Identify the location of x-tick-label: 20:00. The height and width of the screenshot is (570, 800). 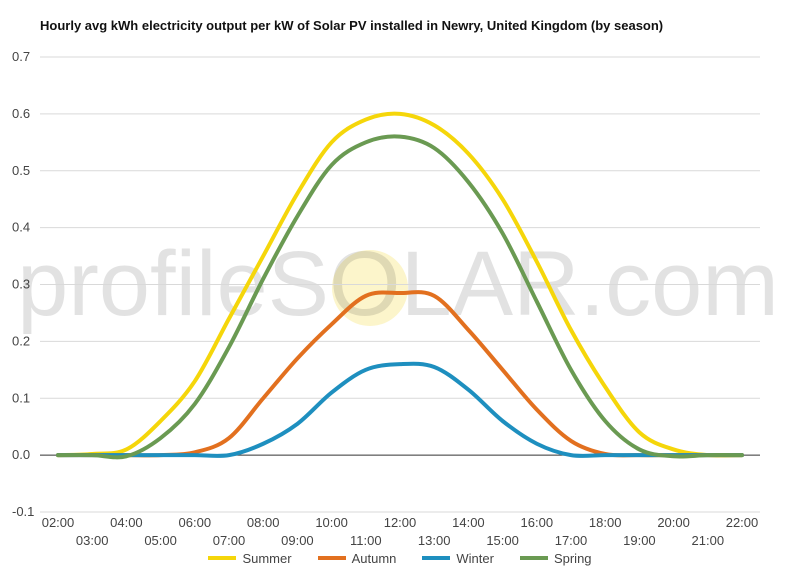
(673, 522).